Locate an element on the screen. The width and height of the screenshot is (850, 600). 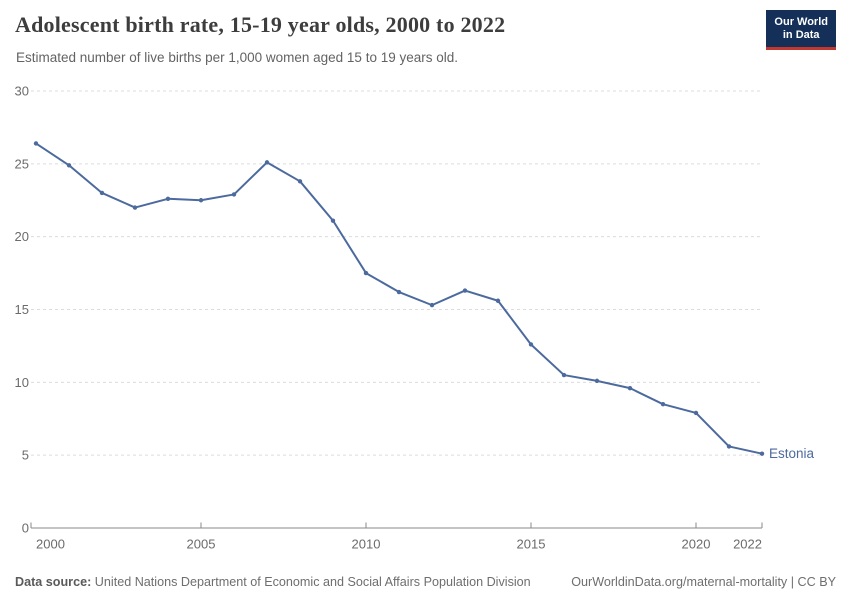
data-point-2017 is located at coordinates (597, 381).